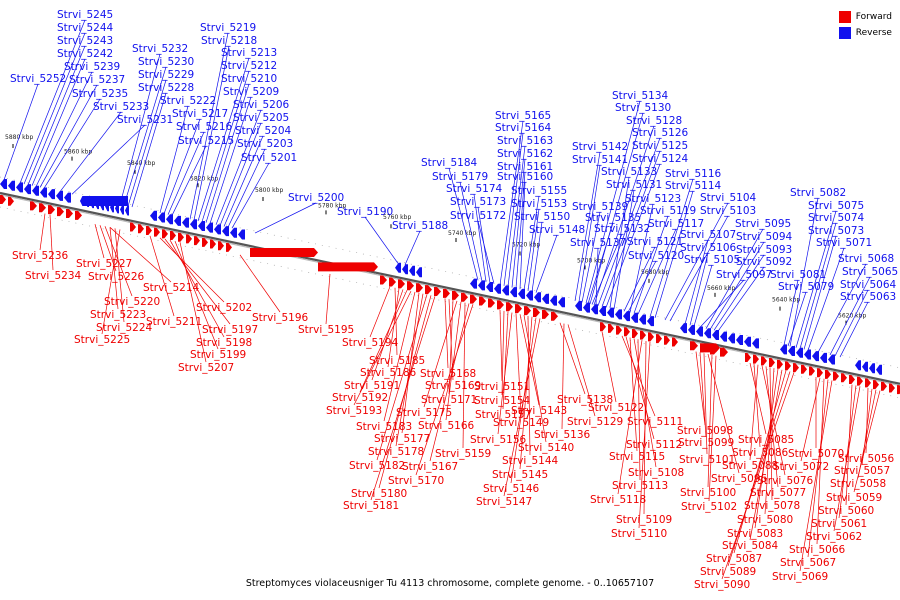 The width and height of the screenshot is (900, 600). I want to click on reverse-gene-label: Strvi_5252, so click(38, 79).